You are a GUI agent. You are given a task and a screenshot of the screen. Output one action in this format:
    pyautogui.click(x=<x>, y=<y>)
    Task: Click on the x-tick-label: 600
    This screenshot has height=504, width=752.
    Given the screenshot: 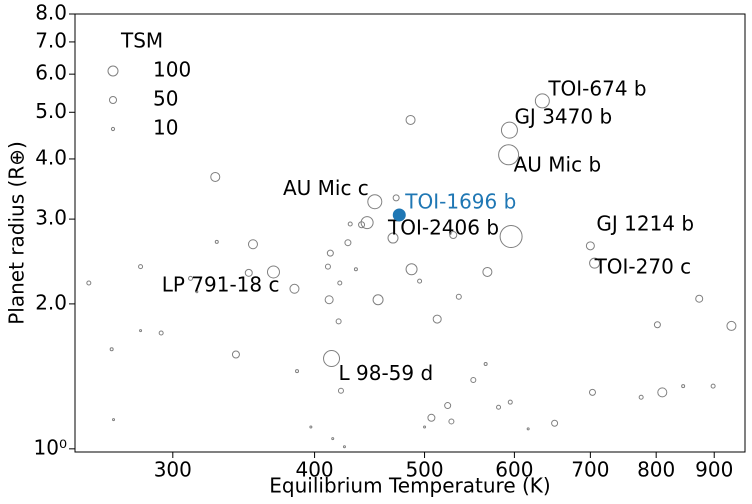 What is the action you would take?
    pyautogui.click(x=514, y=470)
    